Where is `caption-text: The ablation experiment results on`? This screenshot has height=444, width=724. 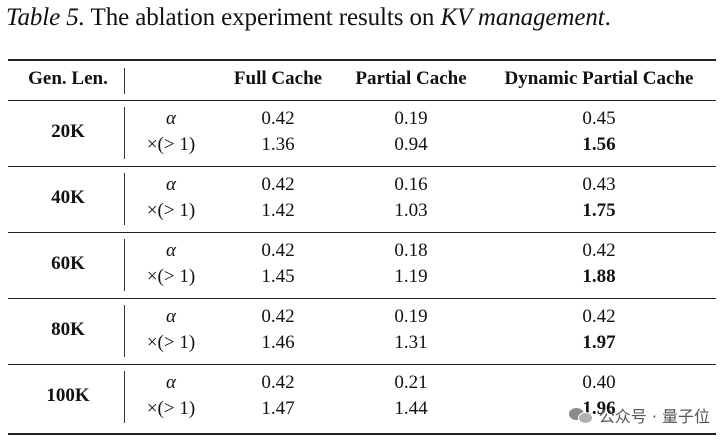 caption-text: The ablation experiment results on is located at coordinates (262, 17).